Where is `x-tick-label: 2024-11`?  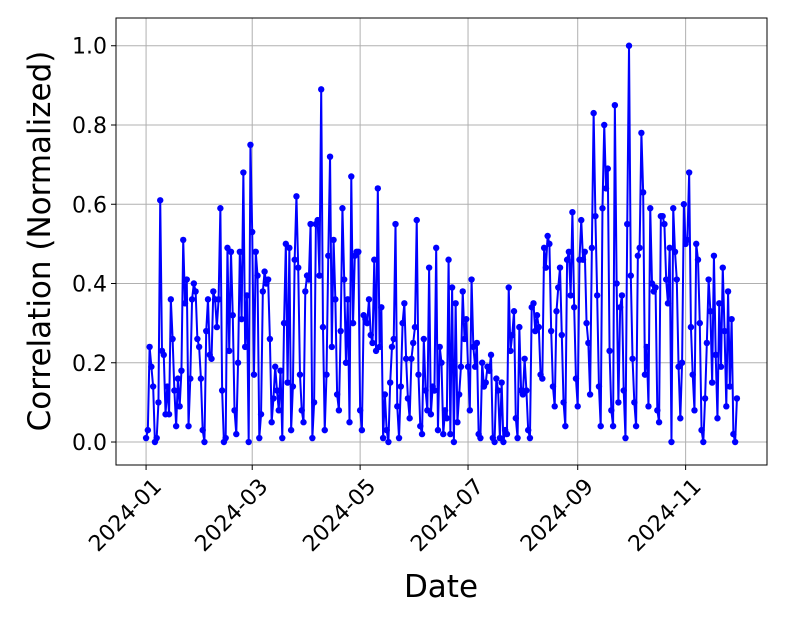 x-tick-label: 2024-11 is located at coordinates (665, 515).